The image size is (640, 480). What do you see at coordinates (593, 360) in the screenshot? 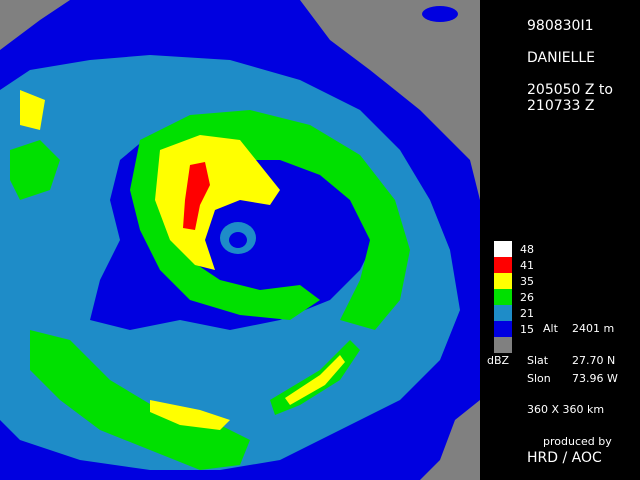
I see `lat-value: 27.70 N` at bounding box center [593, 360].